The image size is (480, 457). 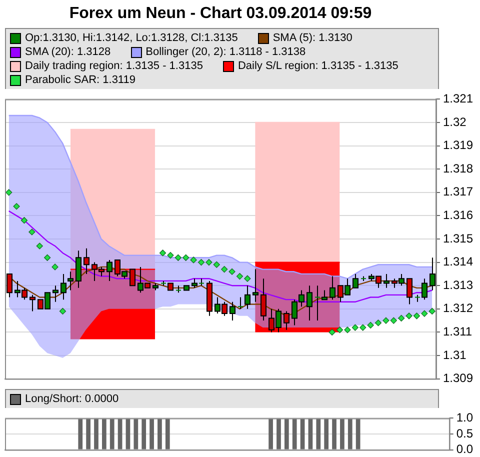 What do you see at coordinates (312, 38) in the screenshot?
I see `legend-label: SMA (5): 1.3130` at bounding box center [312, 38].